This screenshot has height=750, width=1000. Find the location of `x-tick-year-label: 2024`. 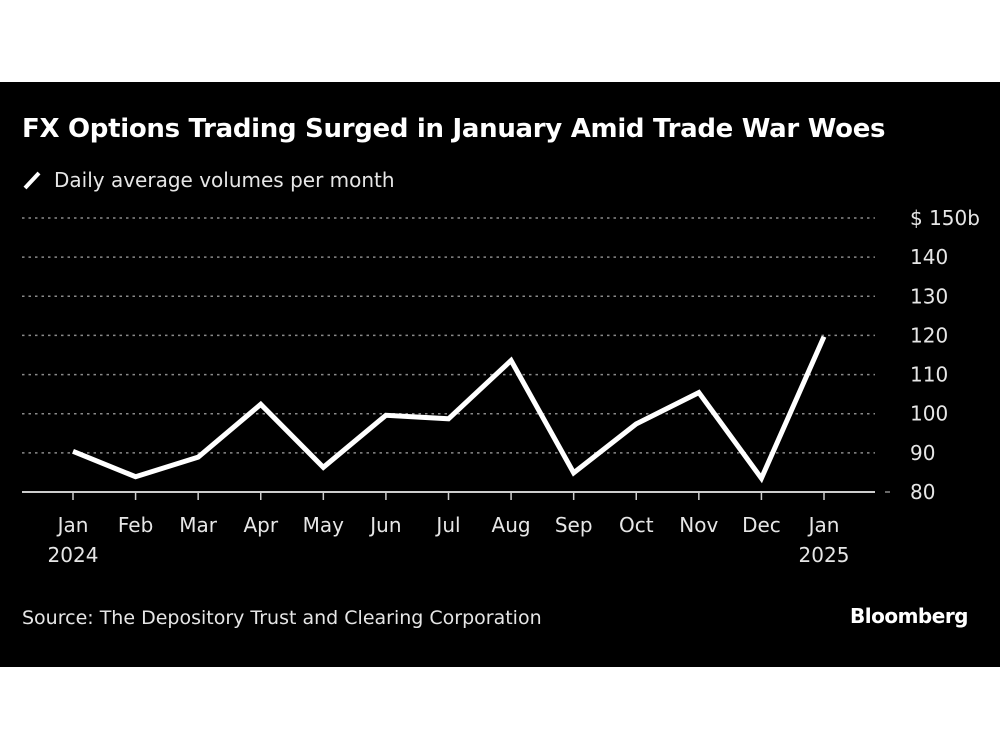

x-tick-year-label: 2024 is located at coordinates (73, 555).